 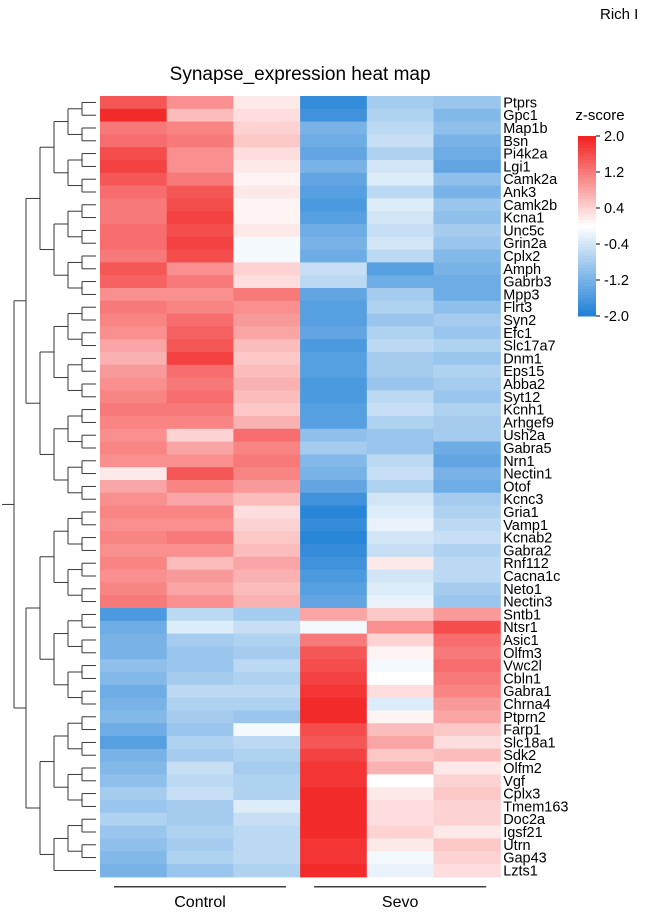 I want to click on row-label: Grin2a, so click(x=525, y=244).